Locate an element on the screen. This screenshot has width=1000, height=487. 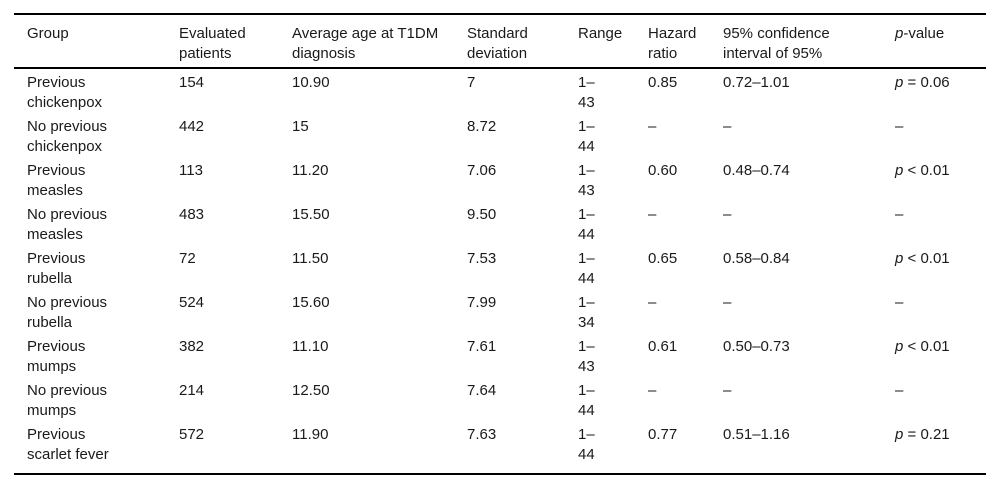
cell-group: Previous chickenpox is located at coordinates (96, 90).